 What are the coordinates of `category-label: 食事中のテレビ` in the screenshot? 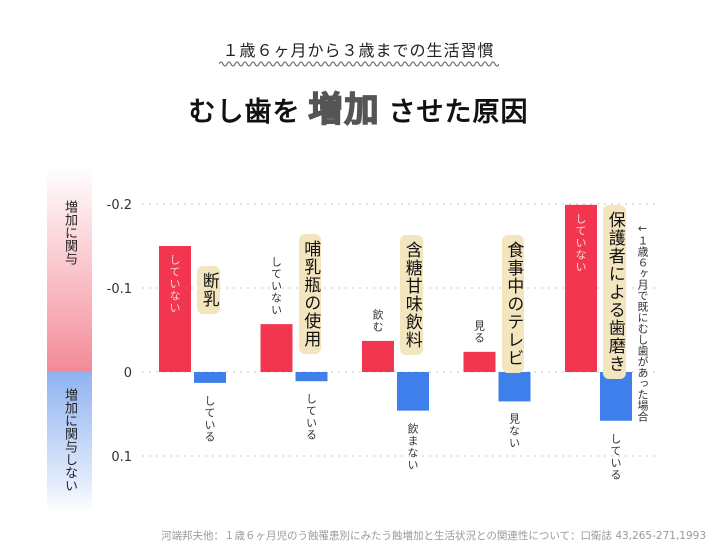 It's located at (513, 304).